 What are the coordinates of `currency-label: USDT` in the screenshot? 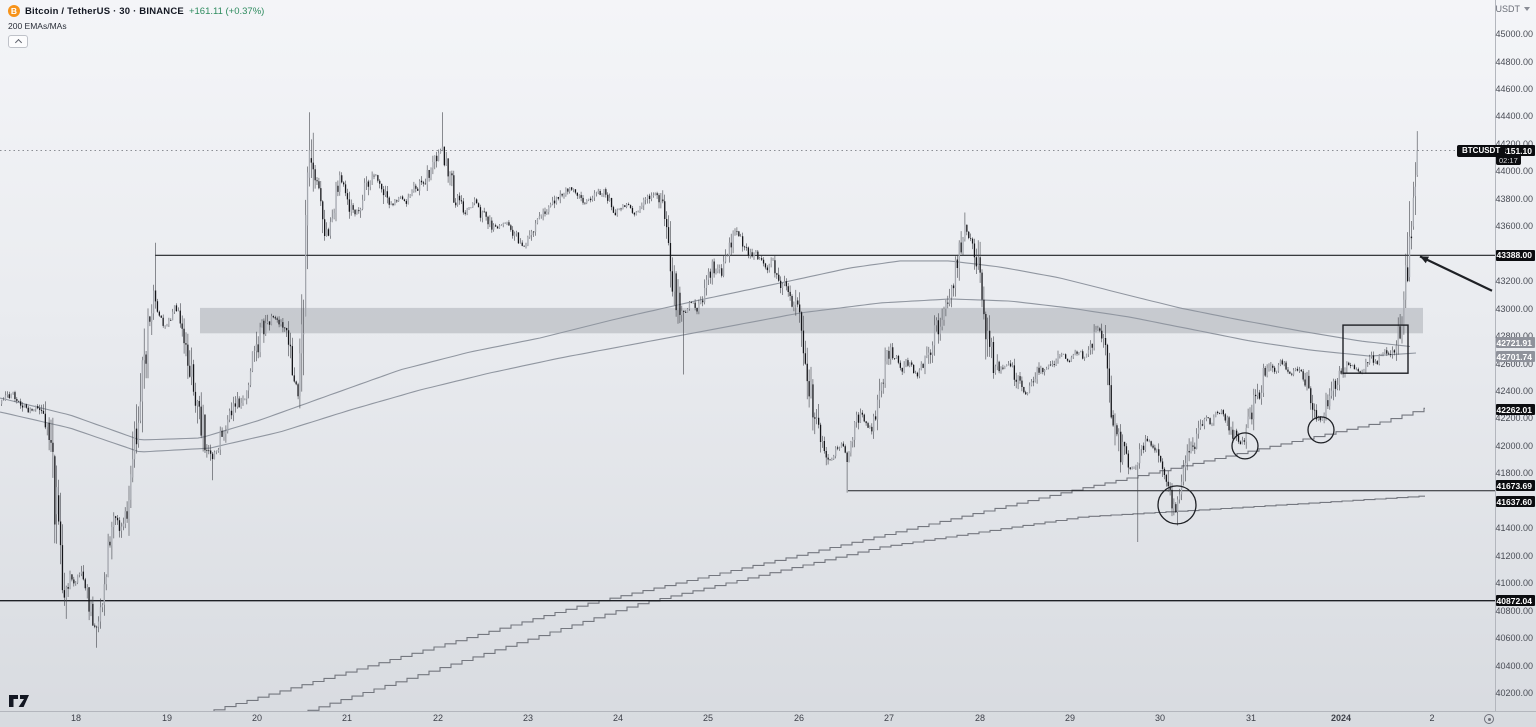 It's located at (1508, 9).